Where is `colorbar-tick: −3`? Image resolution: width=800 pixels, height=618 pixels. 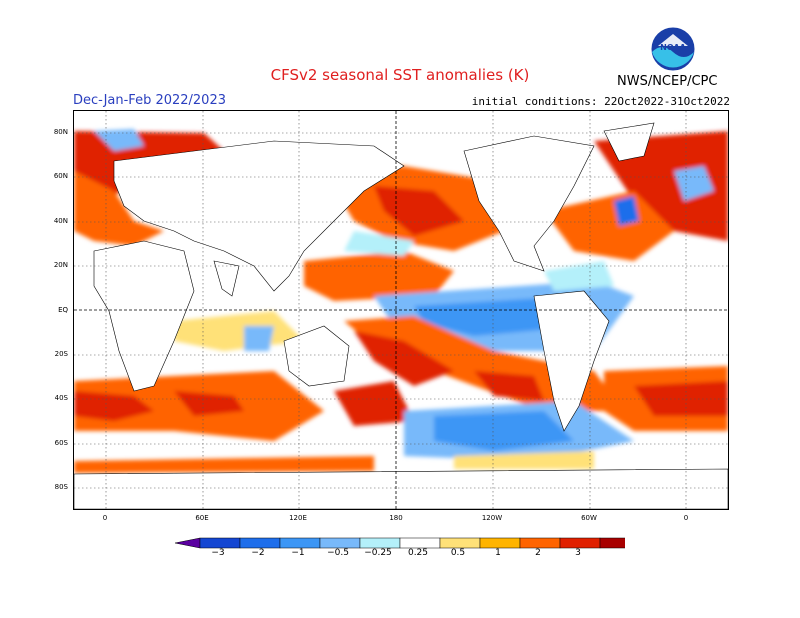
colorbar-tick: −3 is located at coordinates (218, 553).